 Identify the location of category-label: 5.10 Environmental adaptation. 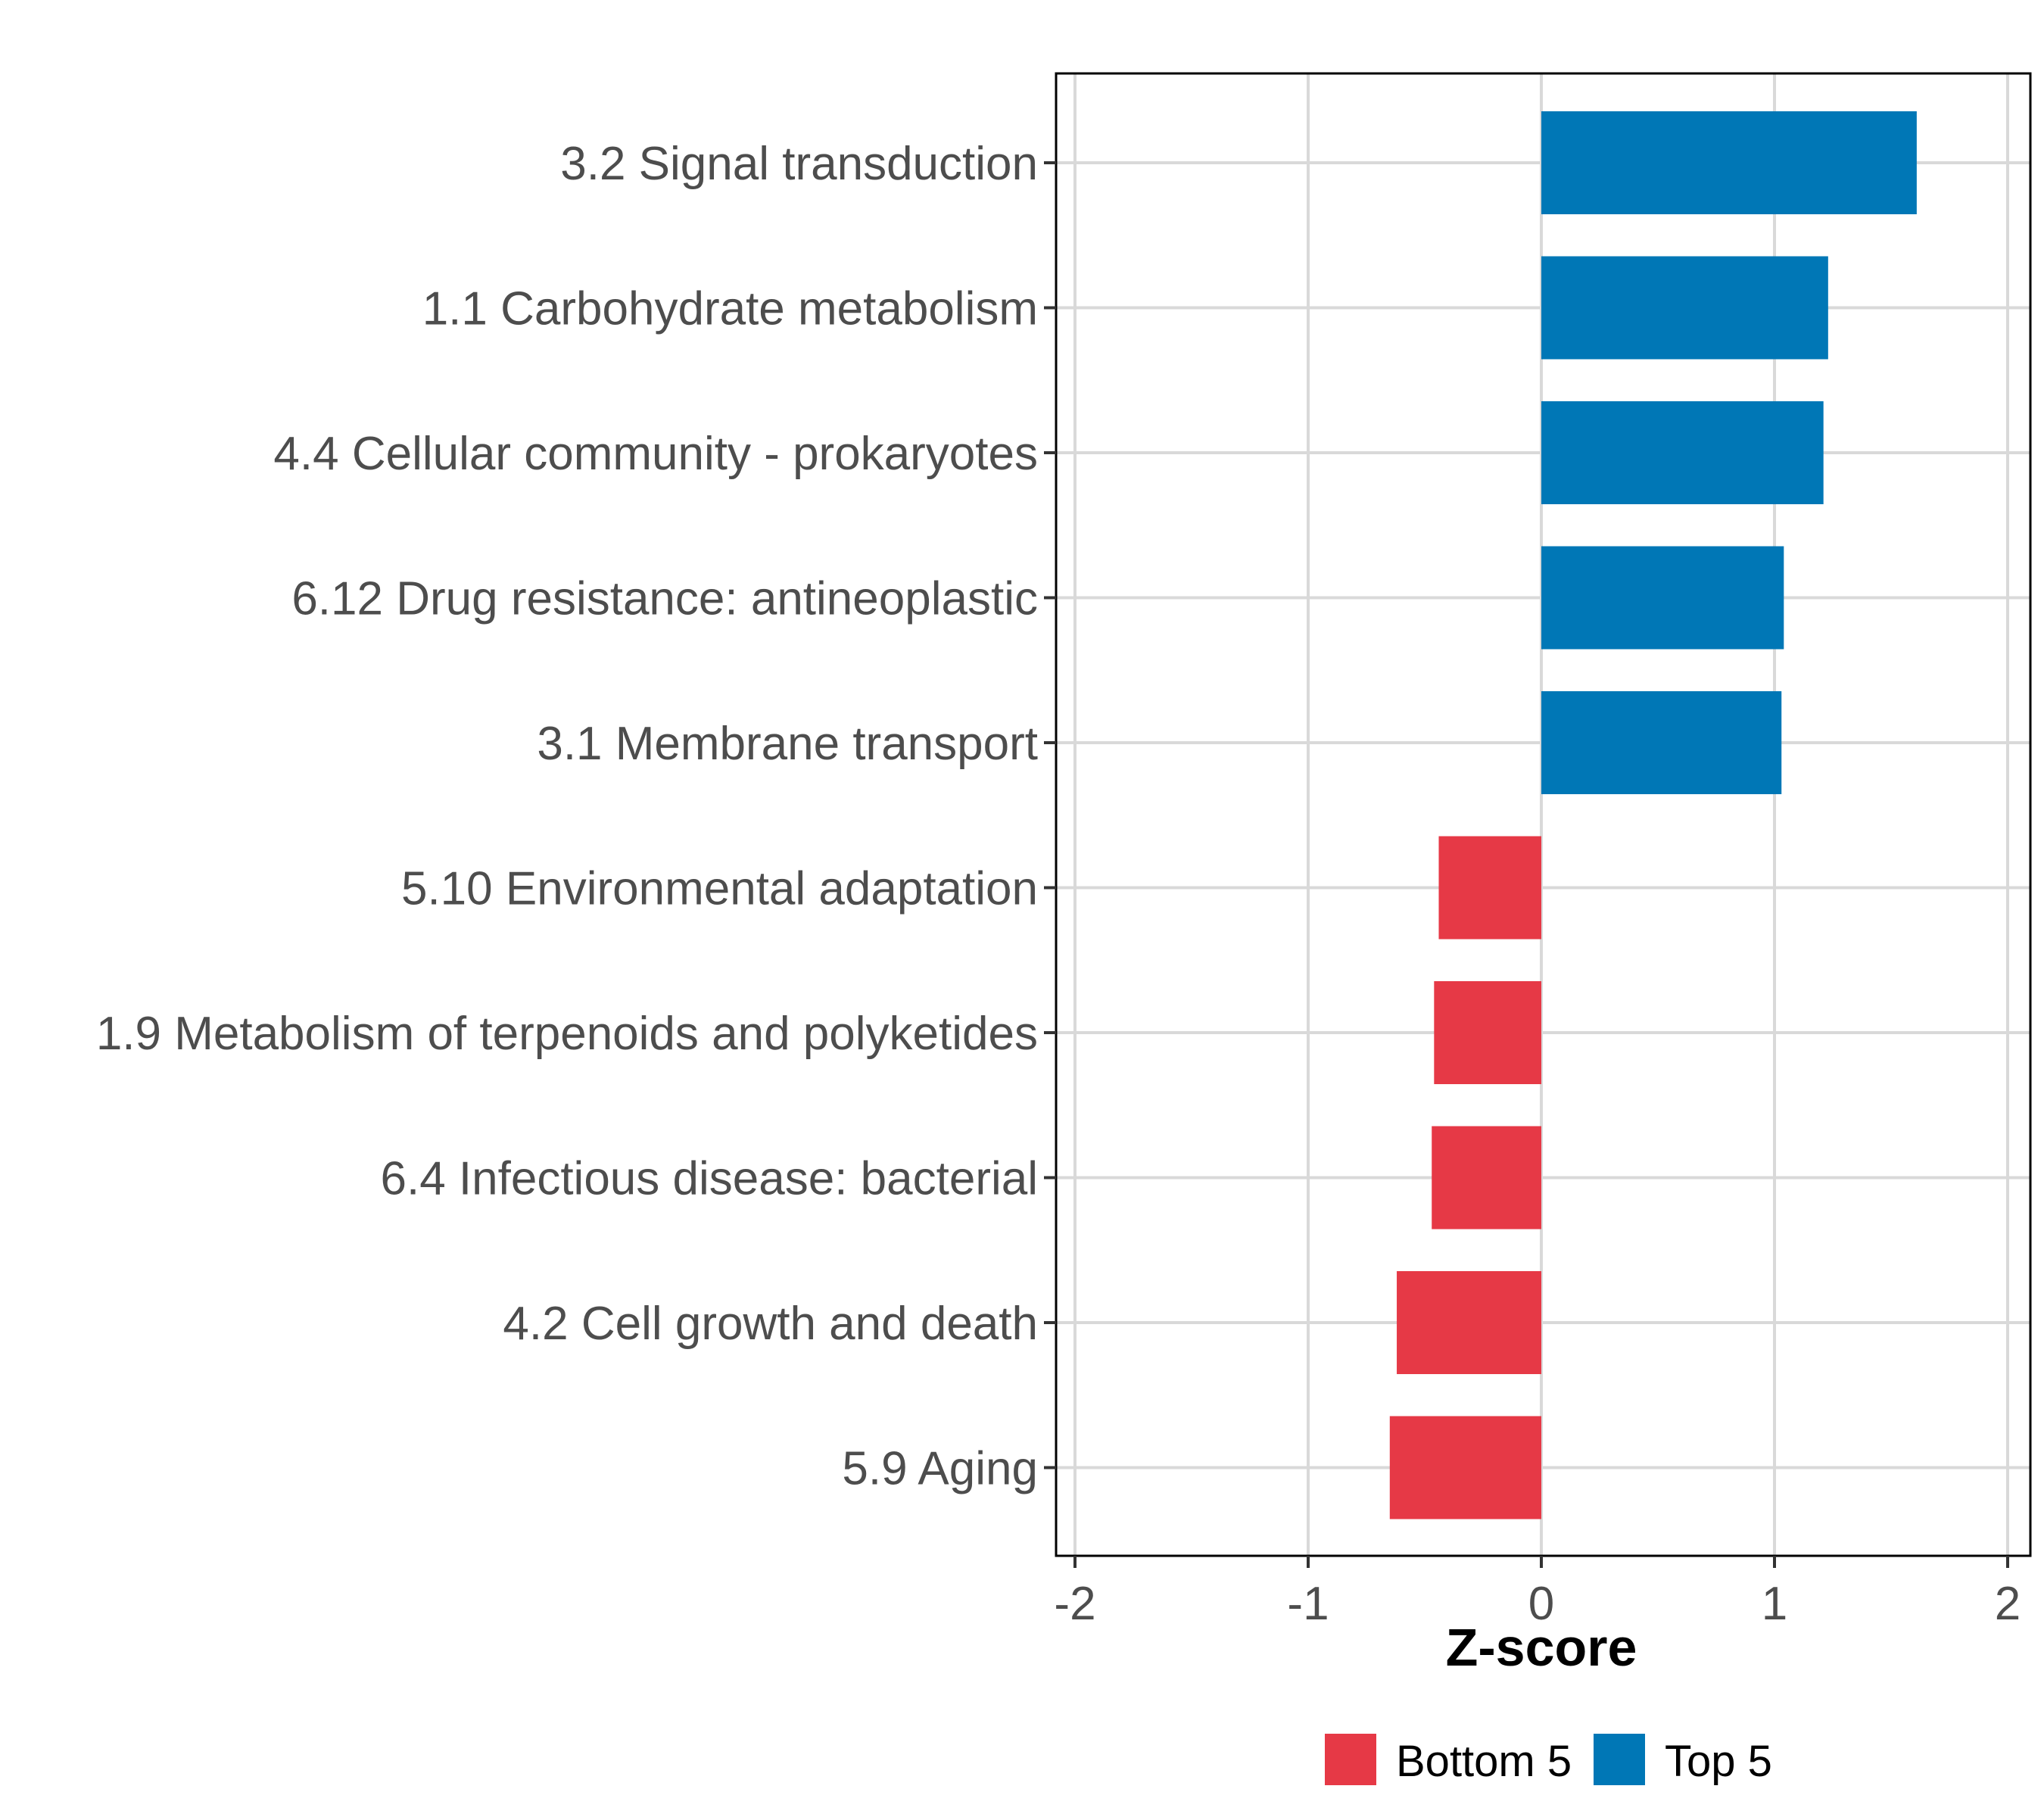
(719, 889).